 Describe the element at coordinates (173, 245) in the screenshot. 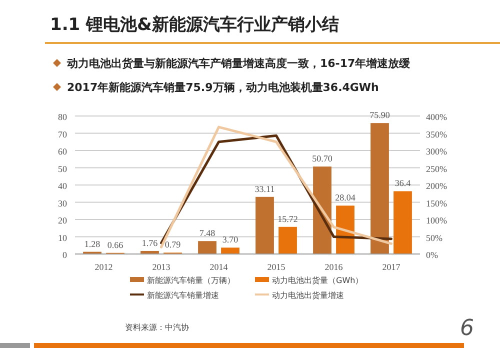

I see `data-label: 0.79` at that location.